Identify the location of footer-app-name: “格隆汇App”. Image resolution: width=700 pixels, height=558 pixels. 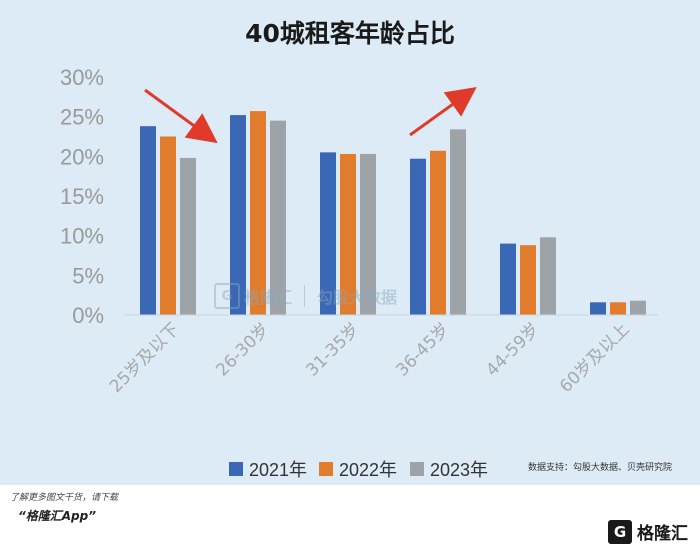
(57, 516).